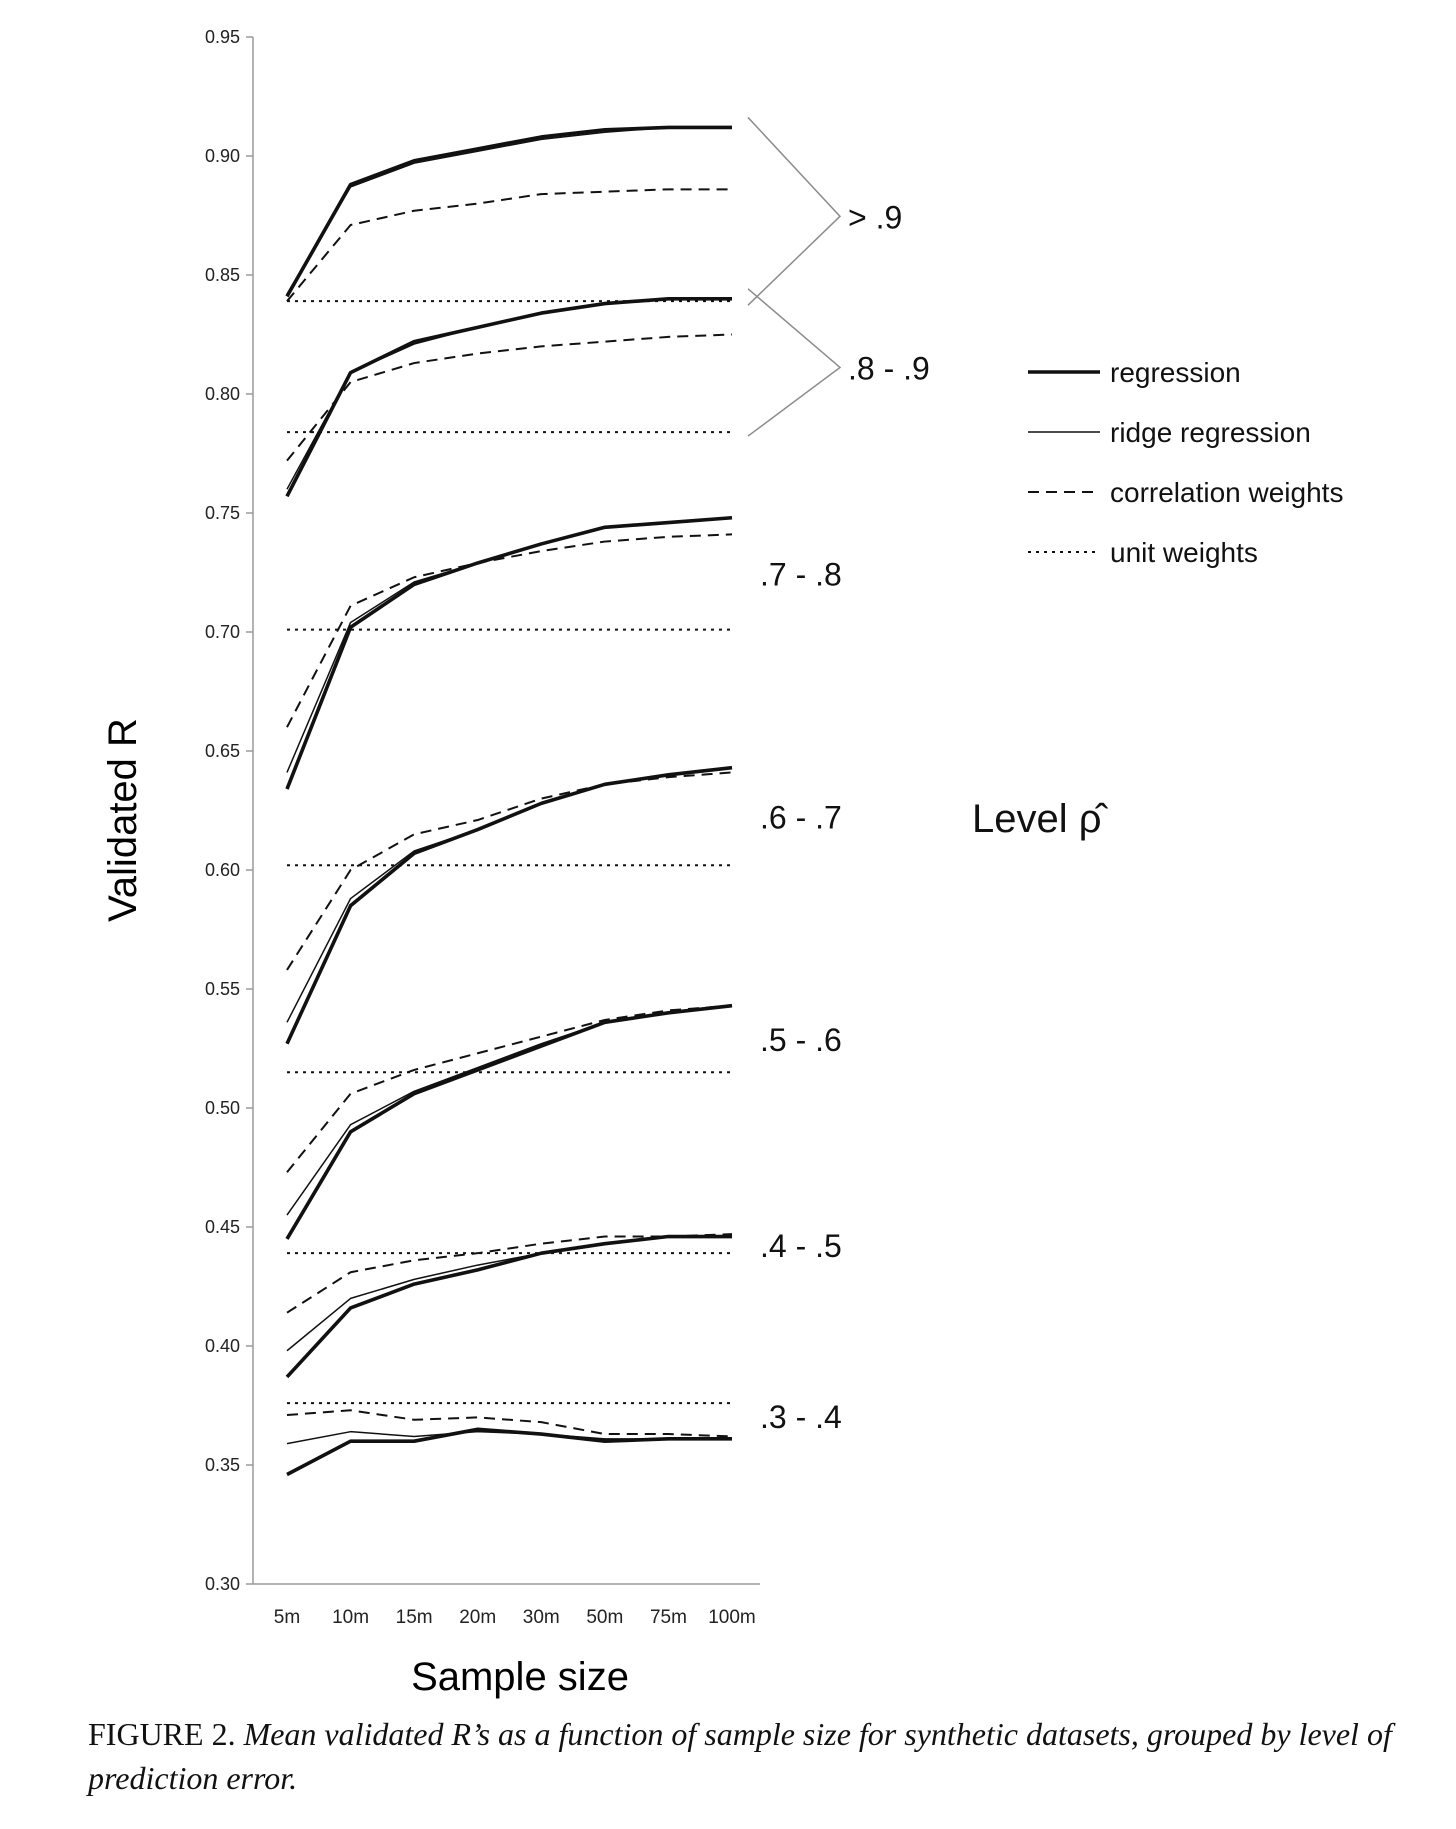 The height and width of the screenshot is (1829, 1456). Describe the element at coordinates (477, 1617) in the screenshot. I see `x-tick-label: 20m` at that location.